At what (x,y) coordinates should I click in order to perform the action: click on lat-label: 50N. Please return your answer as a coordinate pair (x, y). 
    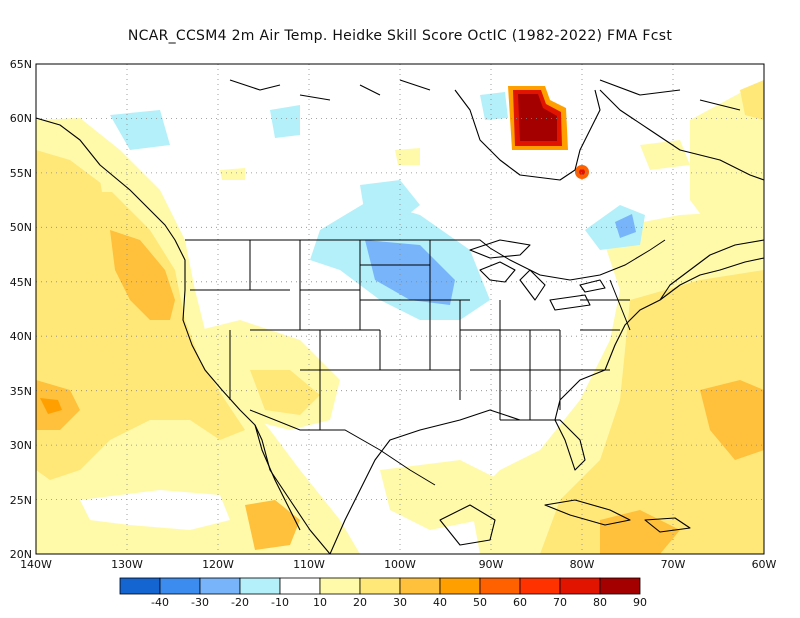
    Looking at the image, I should click on (21, 227).